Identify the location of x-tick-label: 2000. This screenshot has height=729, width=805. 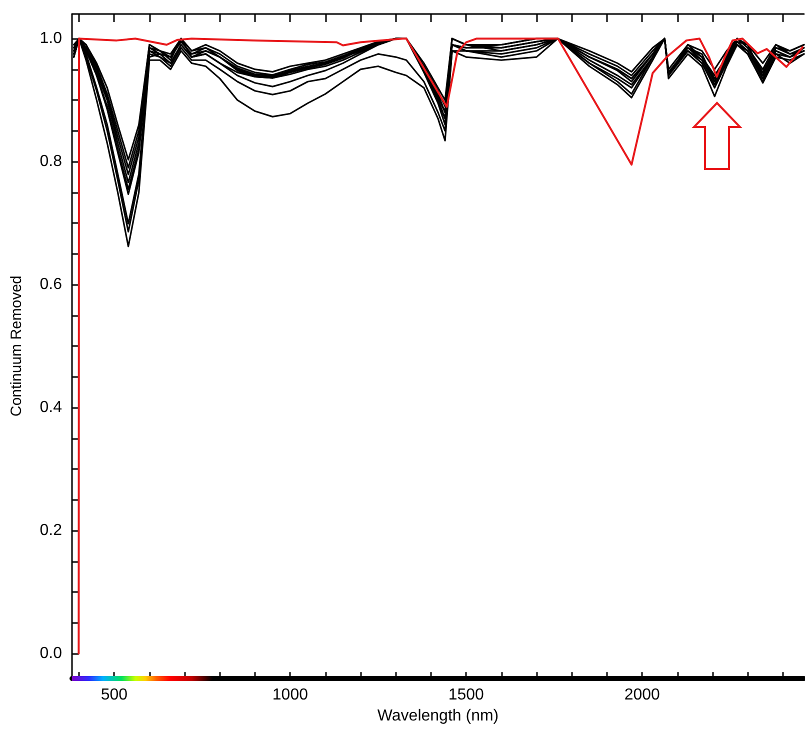
(642, 695).